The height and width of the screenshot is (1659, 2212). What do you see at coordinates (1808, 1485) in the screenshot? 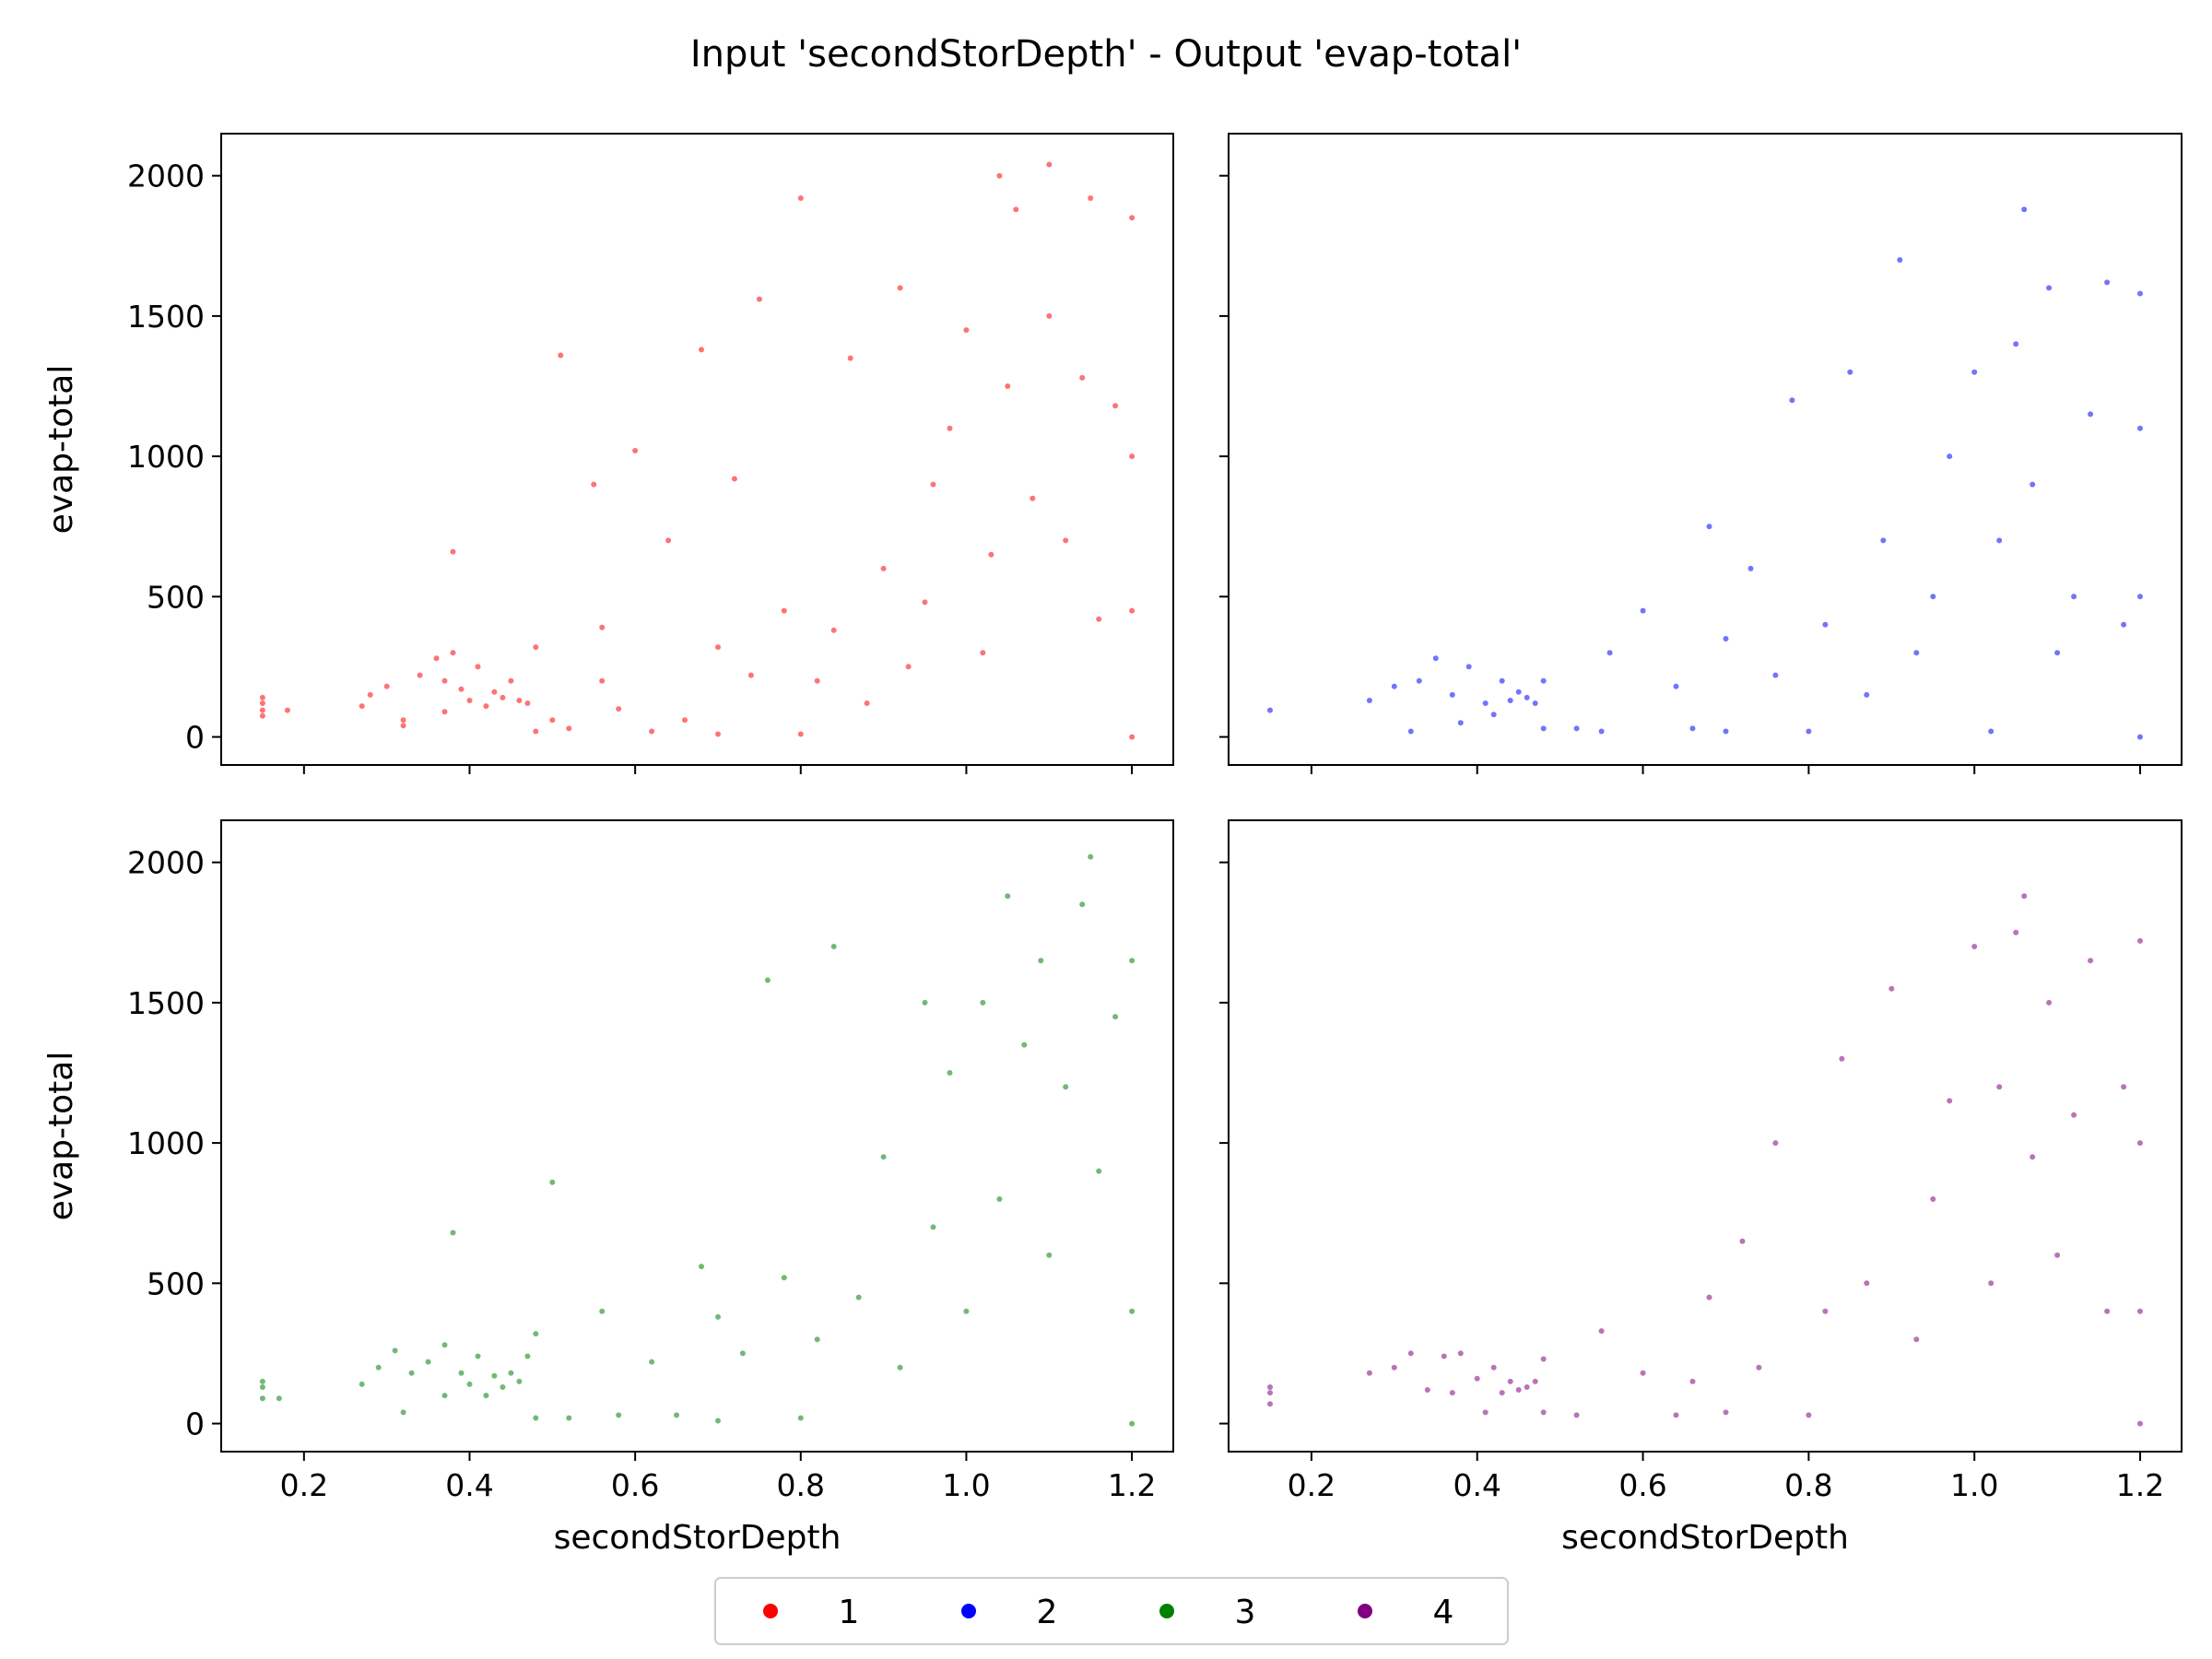
I see `x-tick-label: 0.8` at bounding box center [1808, 1485].